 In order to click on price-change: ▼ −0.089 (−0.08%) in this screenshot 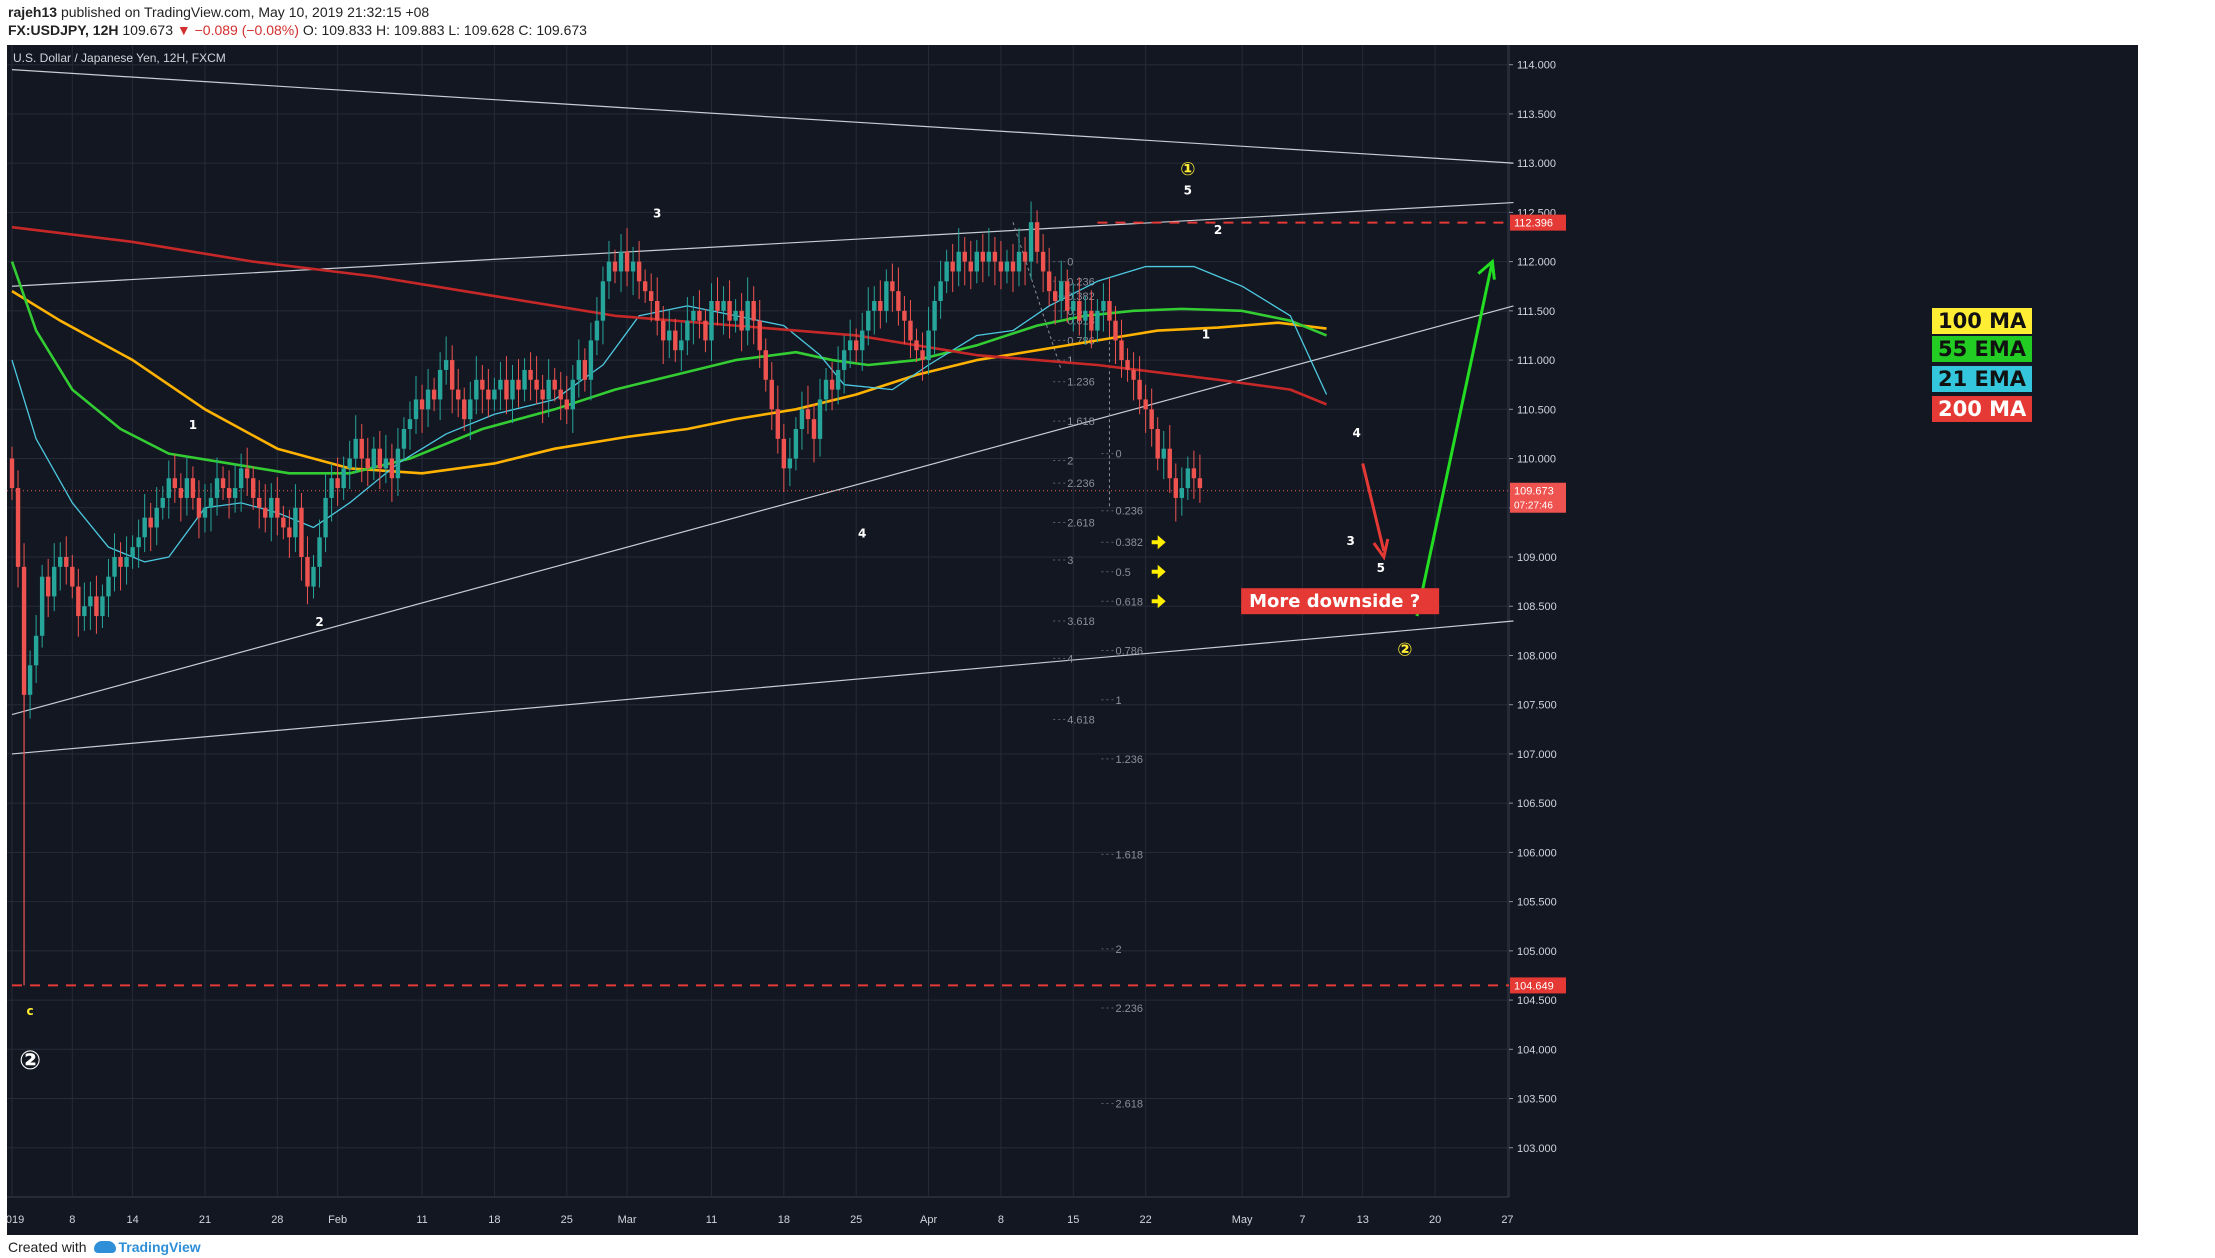, I will do `click(237, 30)`.